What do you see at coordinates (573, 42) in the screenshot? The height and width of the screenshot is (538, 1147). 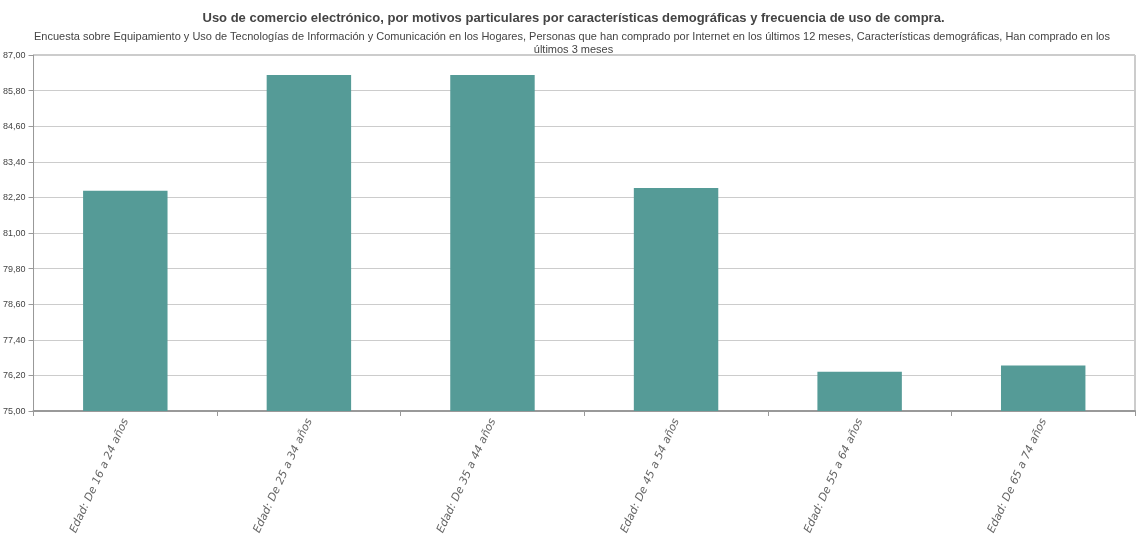 I see `chart-subtitle: Encuesta sobre Equipamiento y Uso de Tecnologías de Información y Comunicación en los Hogares, Personas que han comprado por Internet en los últimos 12 meses, Características demográficas, Han comprado en los últimos 3 meses` at bounding box center [573, 42].